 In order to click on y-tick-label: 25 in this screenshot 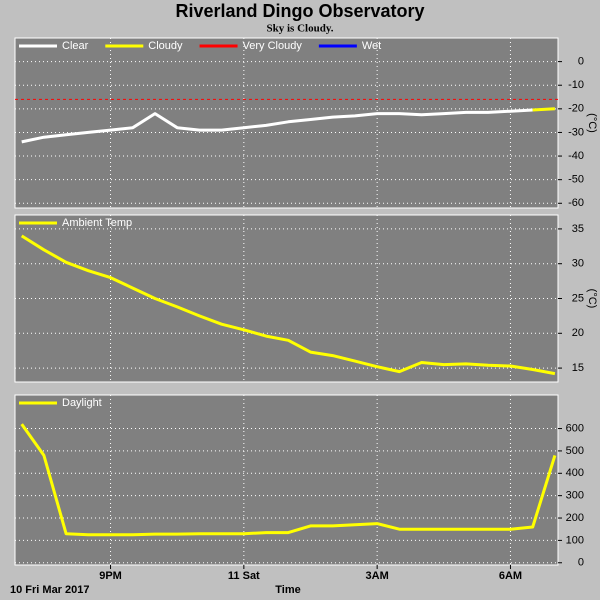, I will do `click(578, 298)`.